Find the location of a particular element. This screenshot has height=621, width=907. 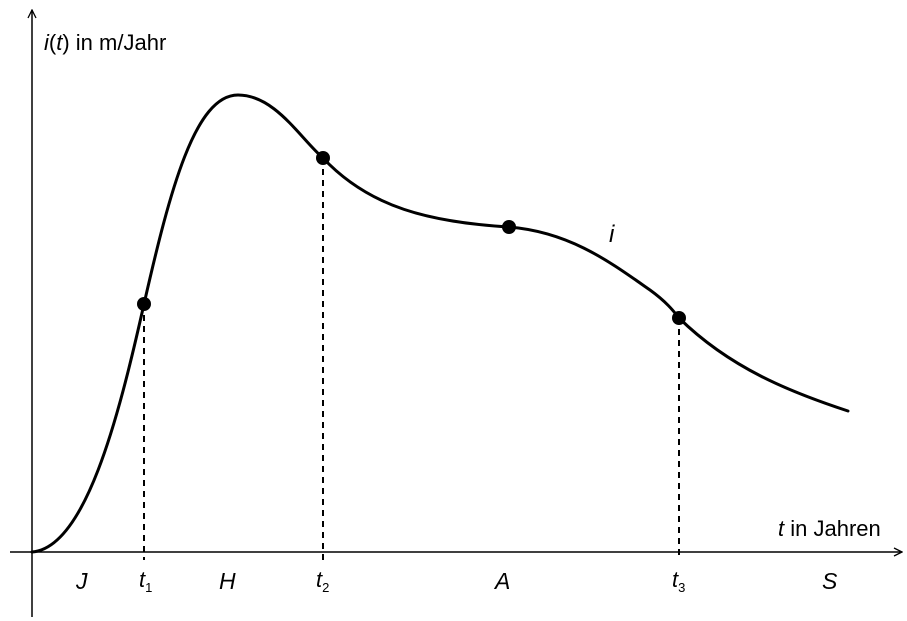

phase-label-j: J is located at coordinates (81, 581).